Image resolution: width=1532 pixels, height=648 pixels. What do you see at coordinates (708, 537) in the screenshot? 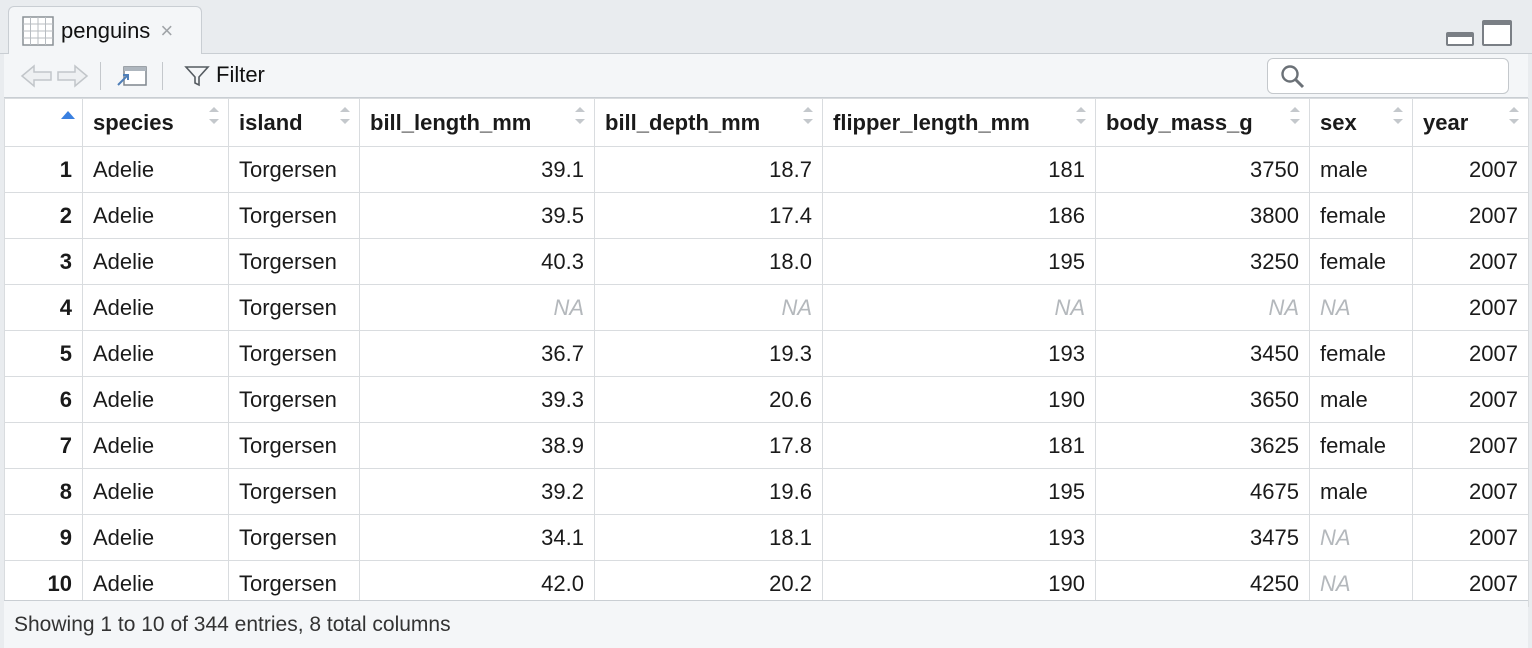
I see `table-cell: 18.1` at bounding box center [708, 537].